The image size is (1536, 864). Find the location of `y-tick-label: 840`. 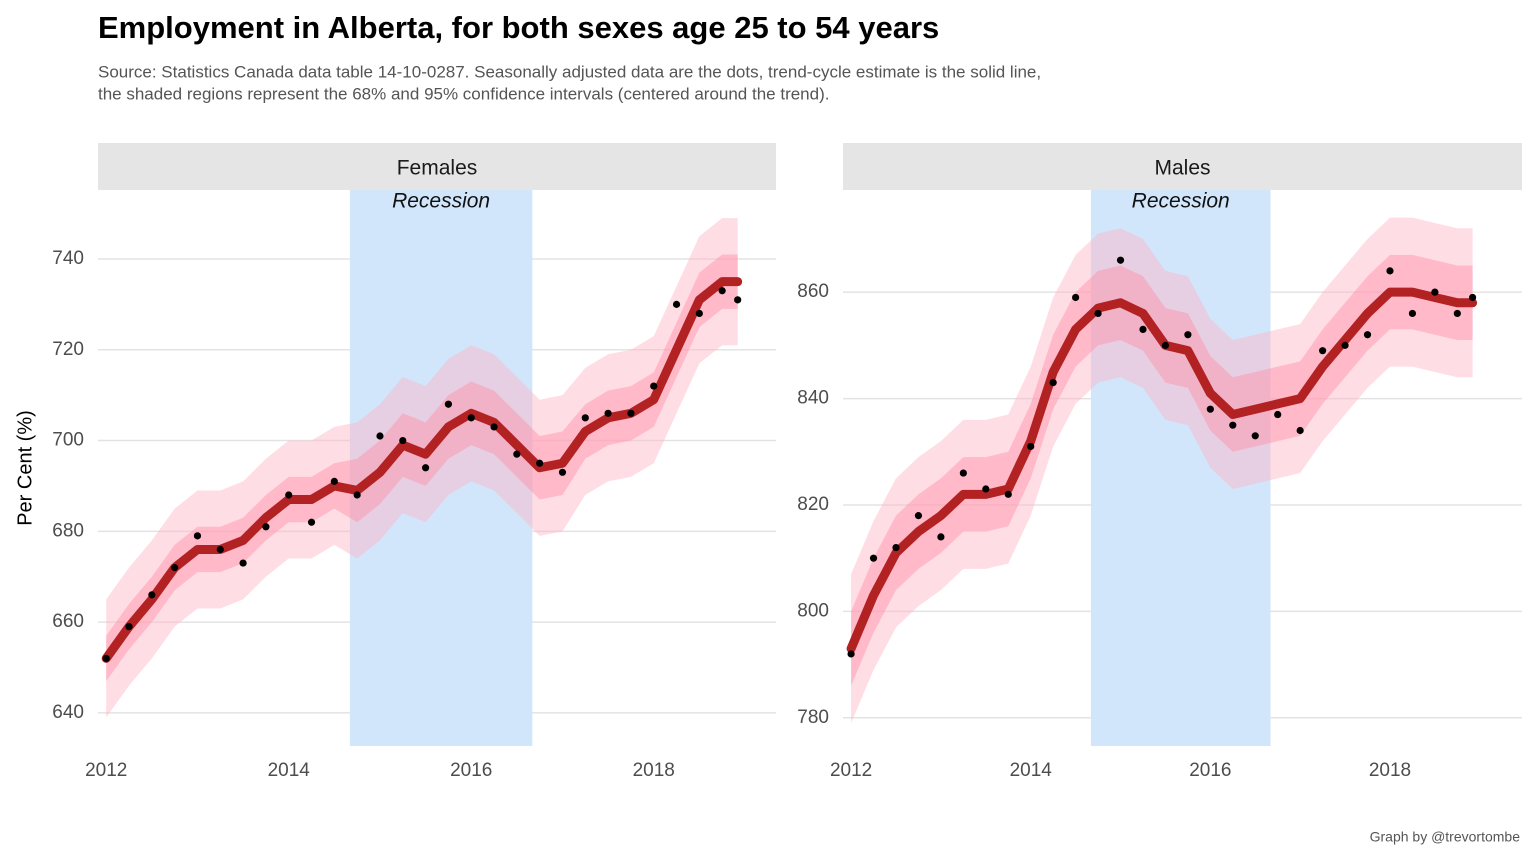

y-tick-label: 840 is located at coordinates (813, 398).